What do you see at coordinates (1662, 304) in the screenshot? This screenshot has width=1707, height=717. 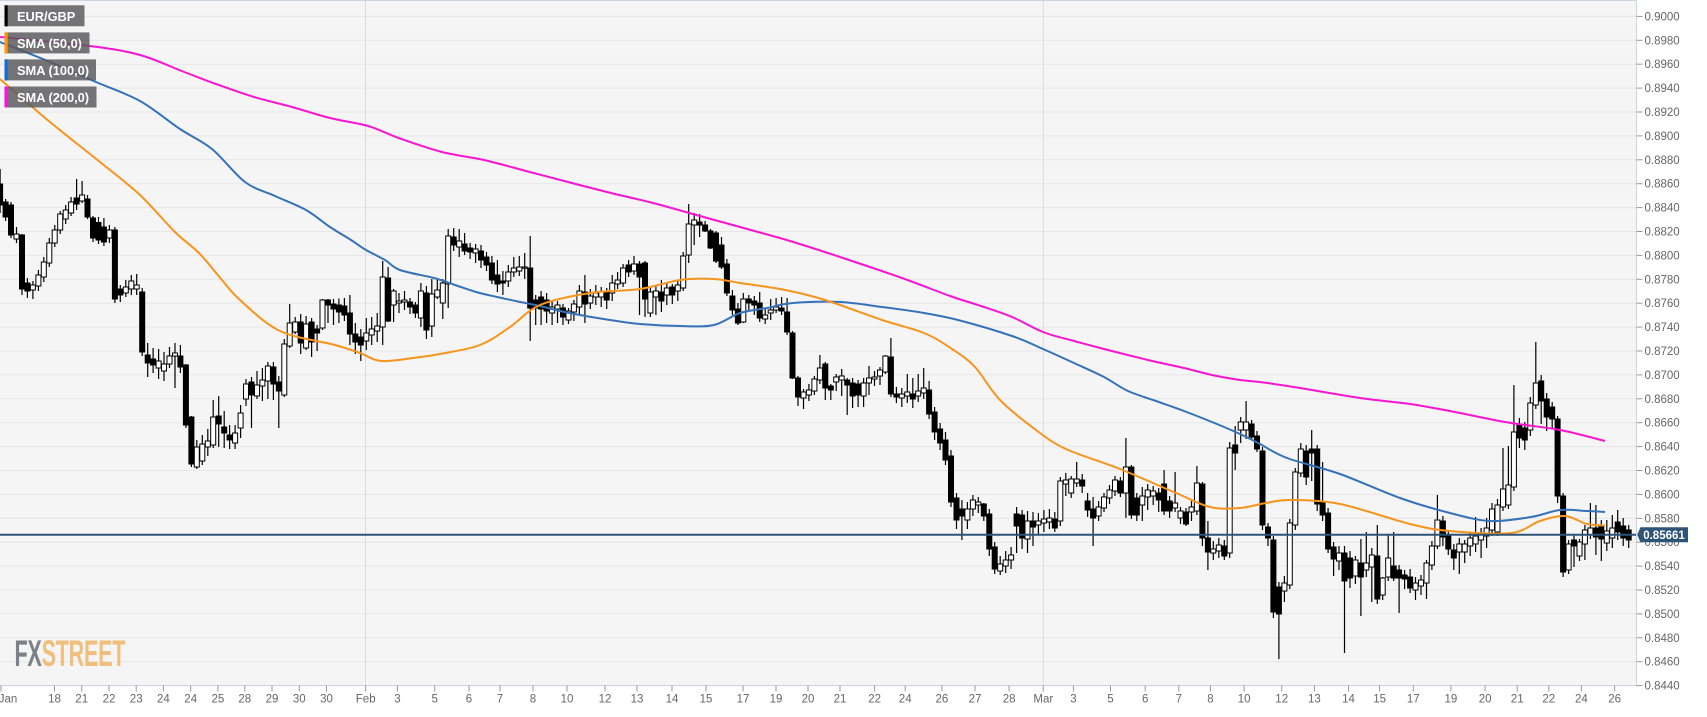 I see `svg-text: 0.8760` at bounding box center [1662, 304].